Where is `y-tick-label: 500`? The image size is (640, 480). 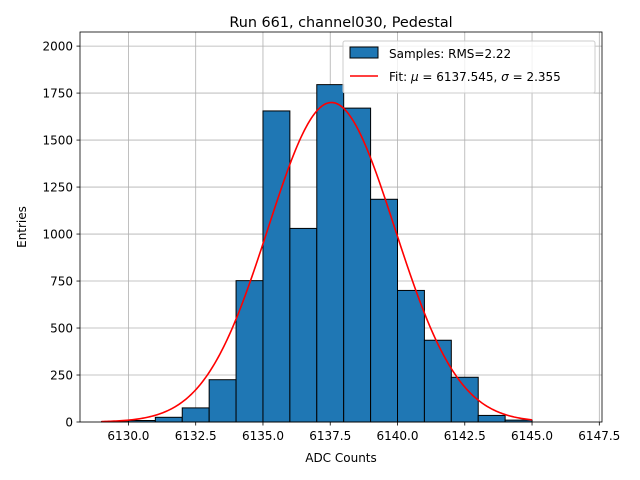 y-tick-label: 500 is located at coordinates (61, 328).